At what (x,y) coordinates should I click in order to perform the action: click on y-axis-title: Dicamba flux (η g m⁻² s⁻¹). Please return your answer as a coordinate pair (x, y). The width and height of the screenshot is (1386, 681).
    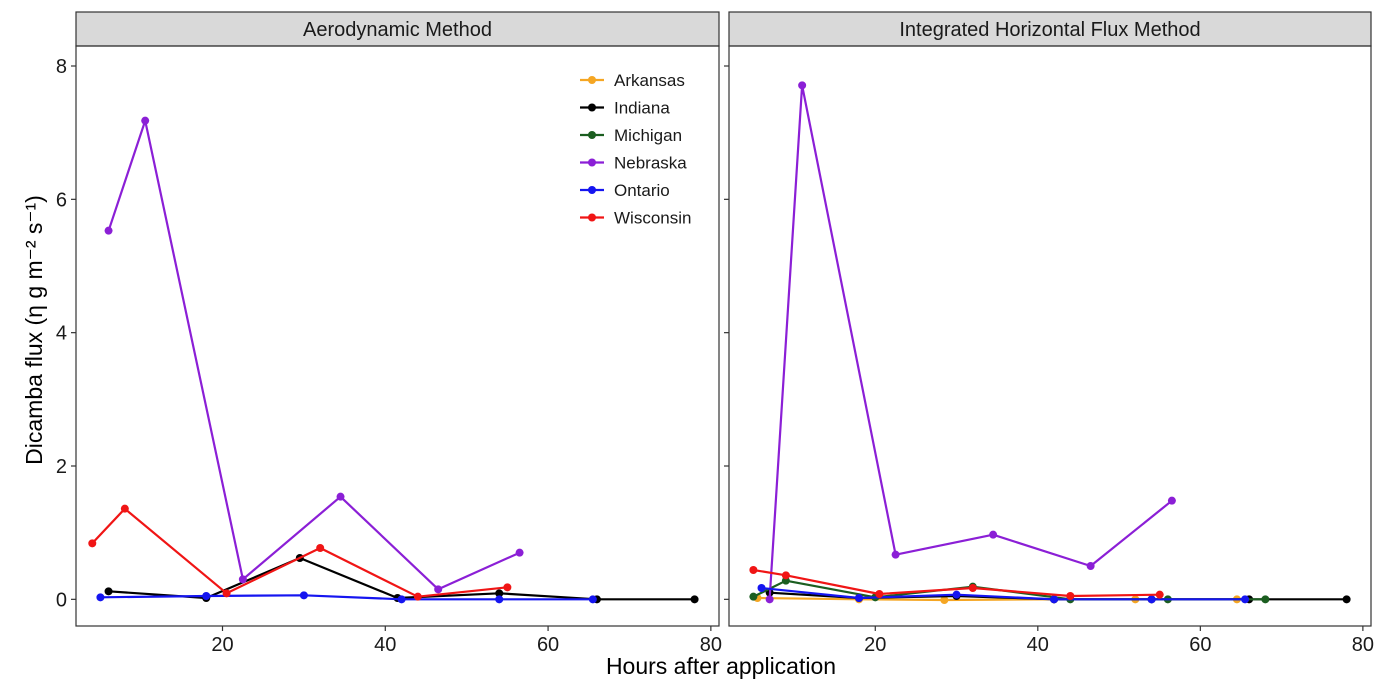
    Looking at the image, I should click on (34, 330).